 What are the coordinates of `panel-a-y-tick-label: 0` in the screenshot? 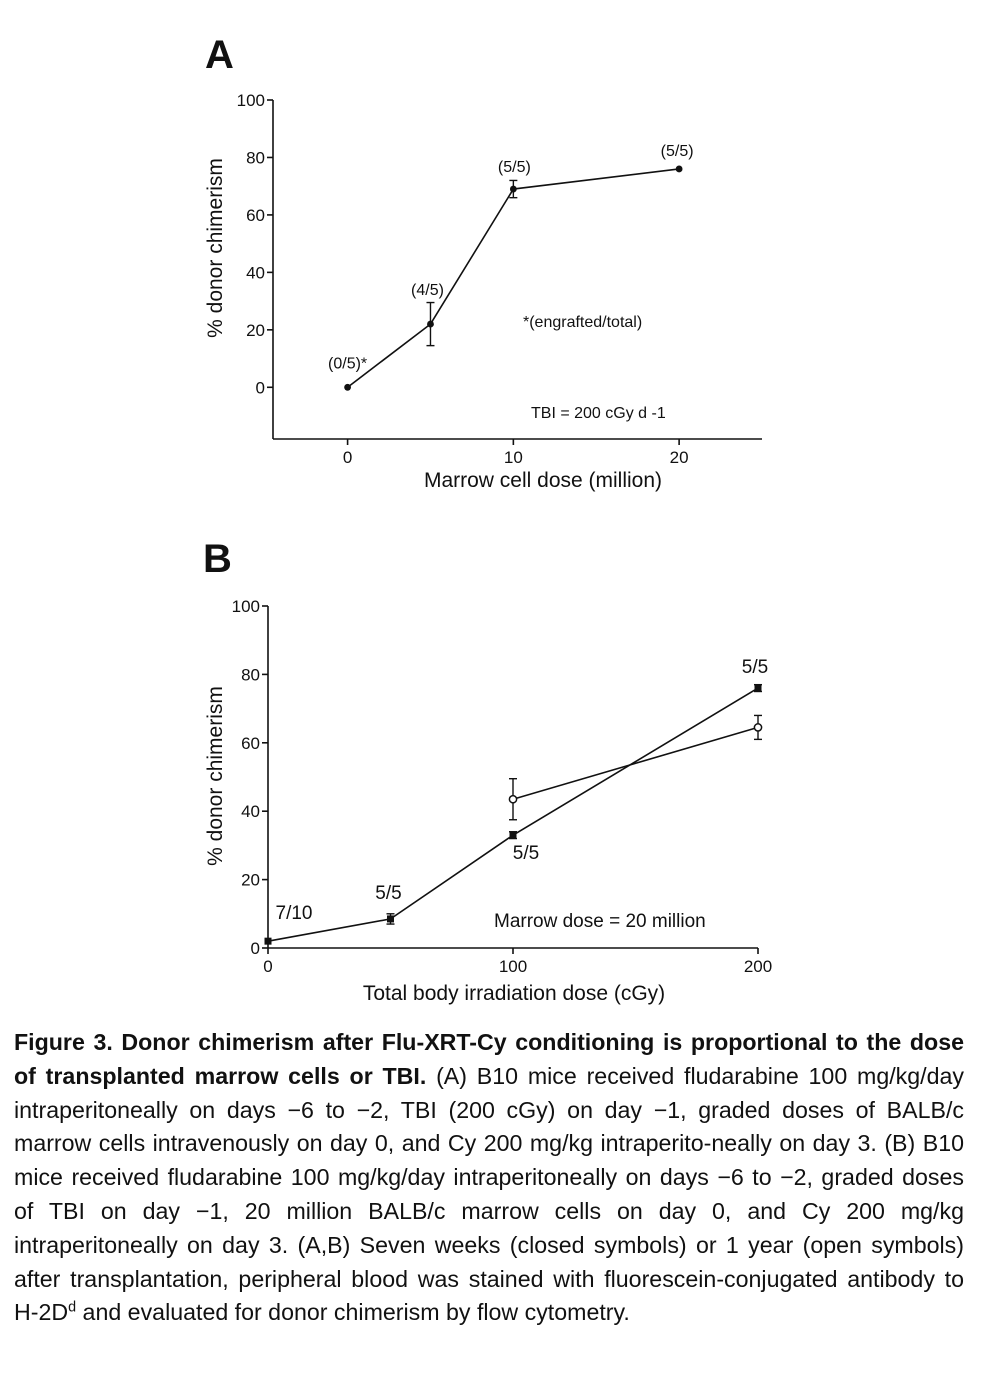 It's located at (260, 387).